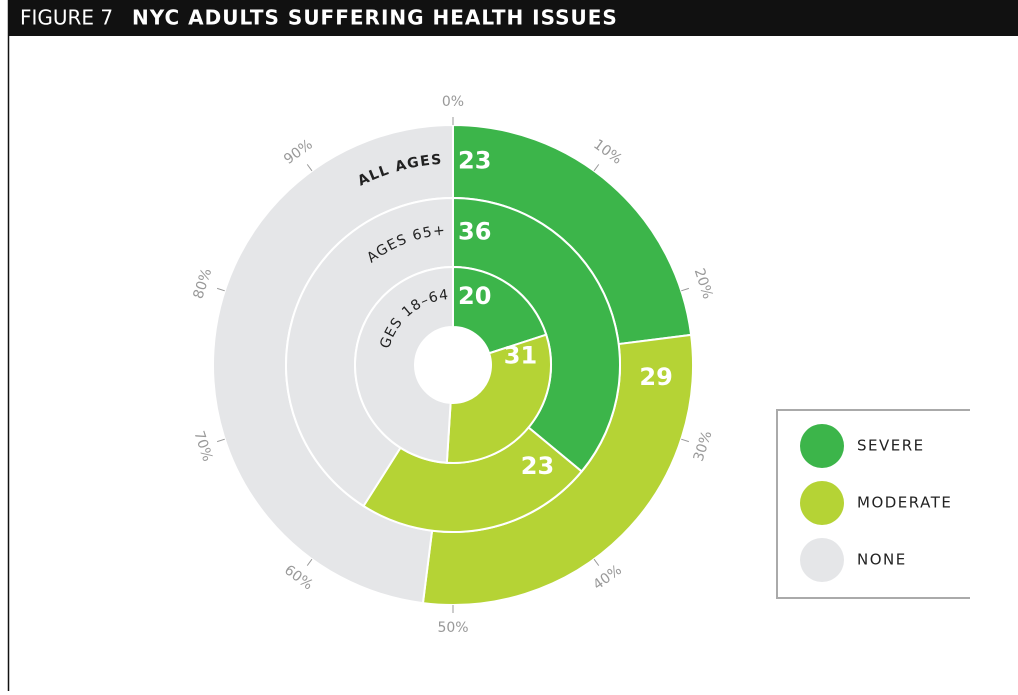  I want to click on legend-label: MODERATE, so click(904, 503).